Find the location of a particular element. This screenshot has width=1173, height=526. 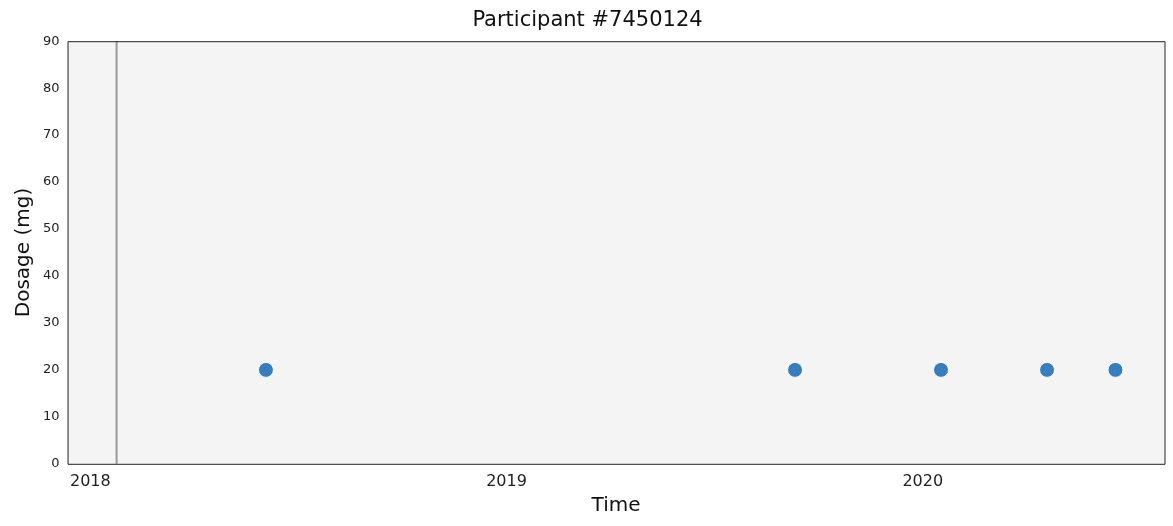

y-tick-label: 10 is located at coordinates (51, 416).